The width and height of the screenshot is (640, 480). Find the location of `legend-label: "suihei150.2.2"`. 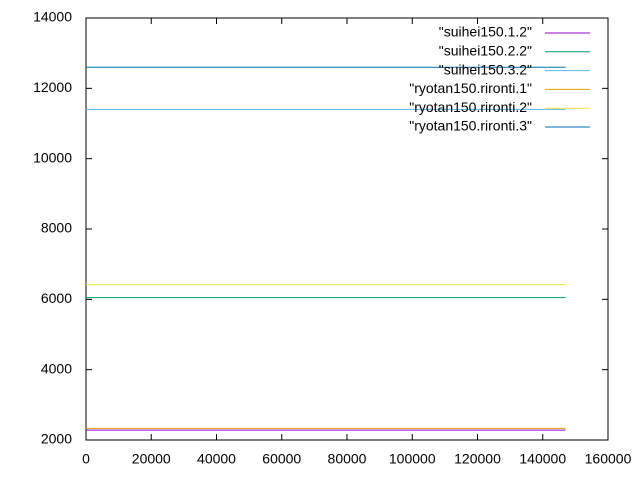

legend-label: "suihei150.2.2" is located at coordinates (485, 51).